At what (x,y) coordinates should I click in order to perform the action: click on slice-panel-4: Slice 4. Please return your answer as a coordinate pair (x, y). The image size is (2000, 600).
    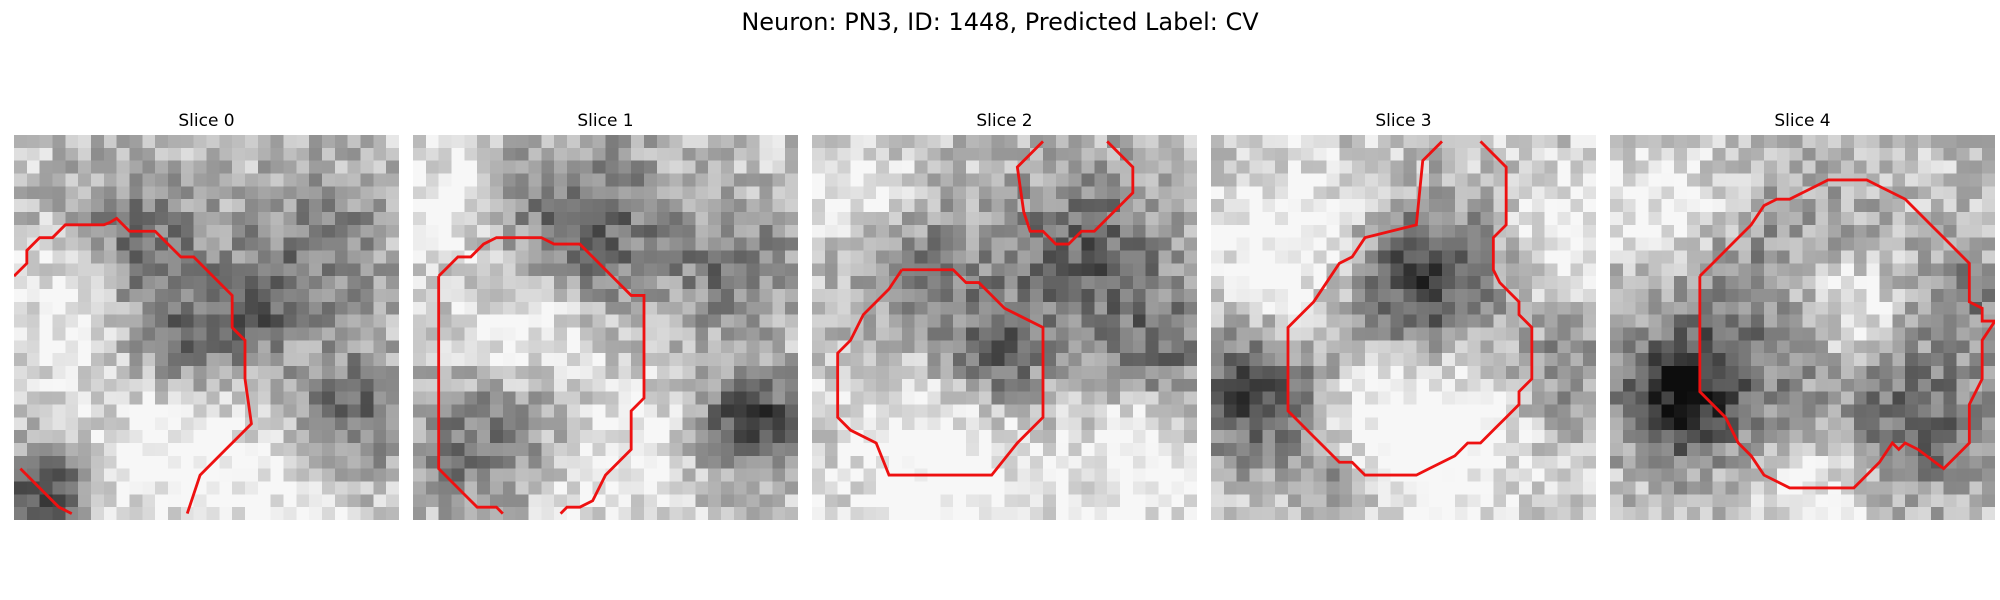
    Looking at the image, I should click on (1802, 315).